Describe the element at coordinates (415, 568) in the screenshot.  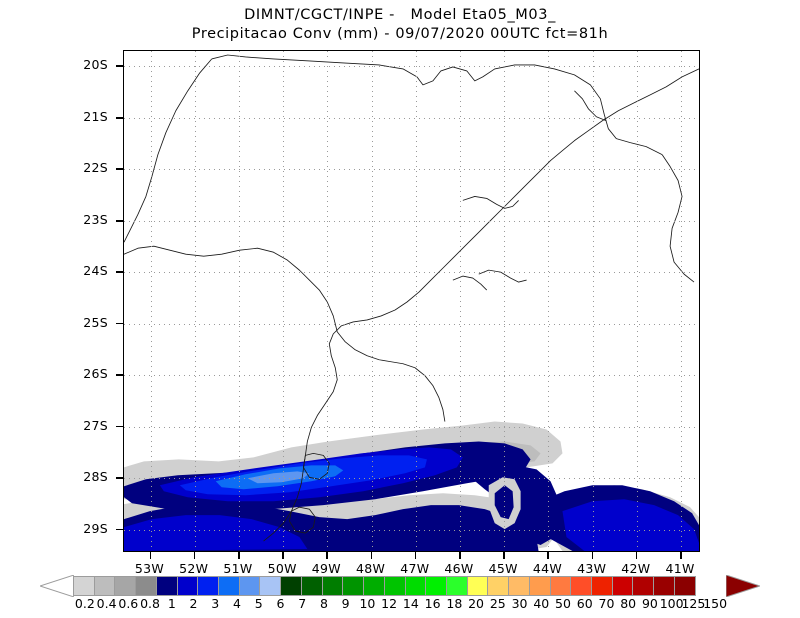
I see `axis-label-x: 47W` at that location.